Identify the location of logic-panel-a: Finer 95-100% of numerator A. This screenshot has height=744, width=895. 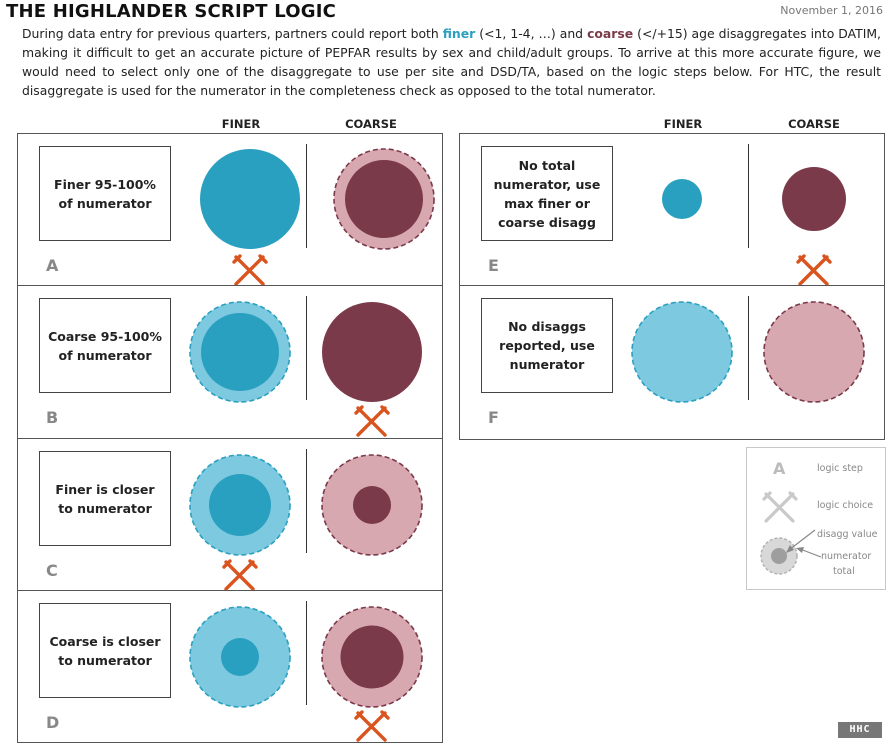
(230, 210).